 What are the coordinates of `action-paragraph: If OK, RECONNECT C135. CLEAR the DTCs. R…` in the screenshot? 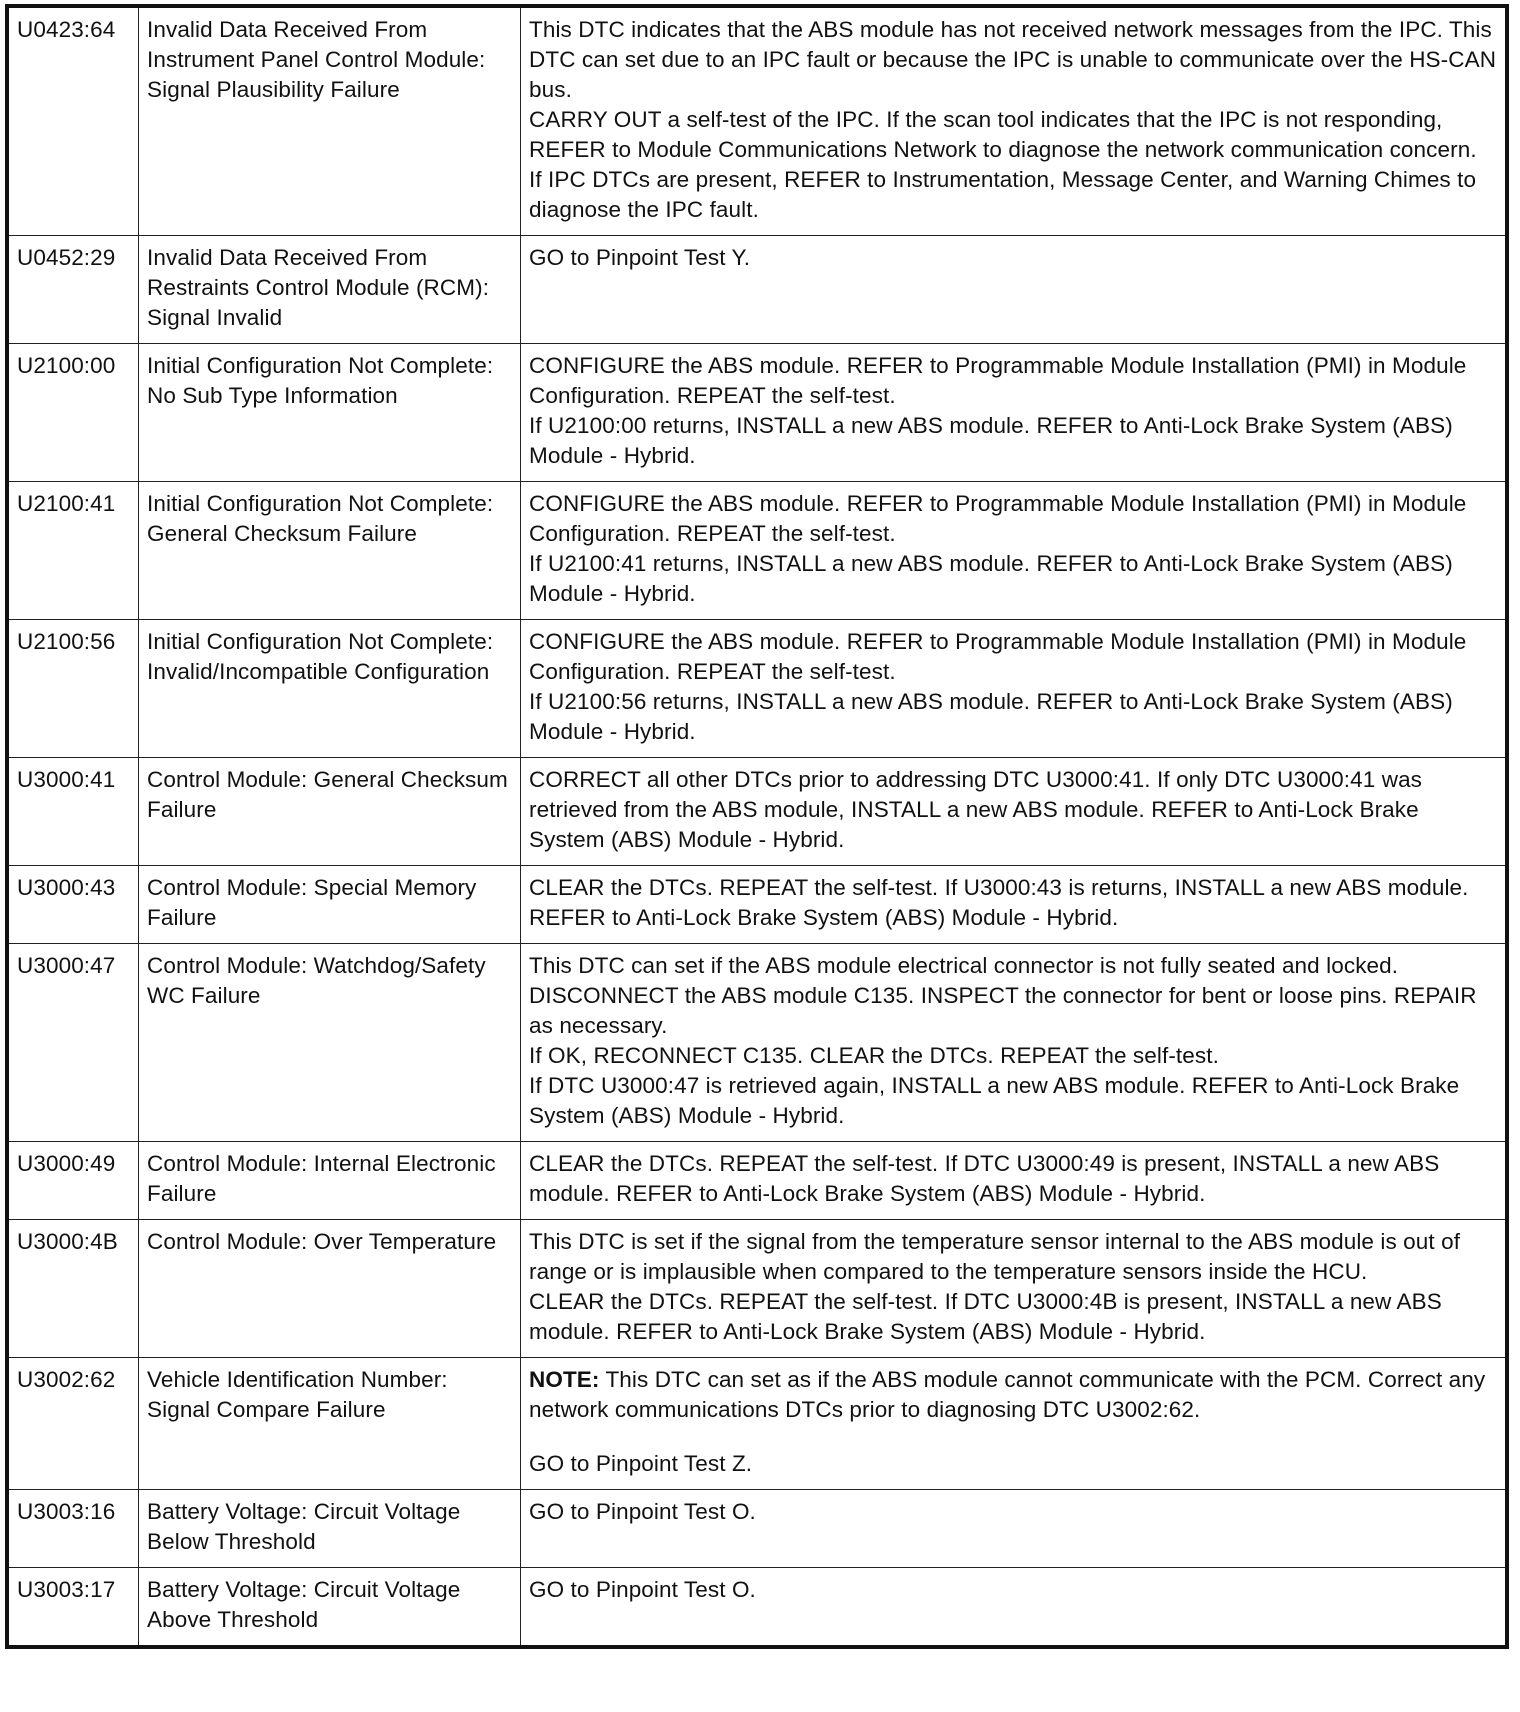 It's located at (1013, 1056).